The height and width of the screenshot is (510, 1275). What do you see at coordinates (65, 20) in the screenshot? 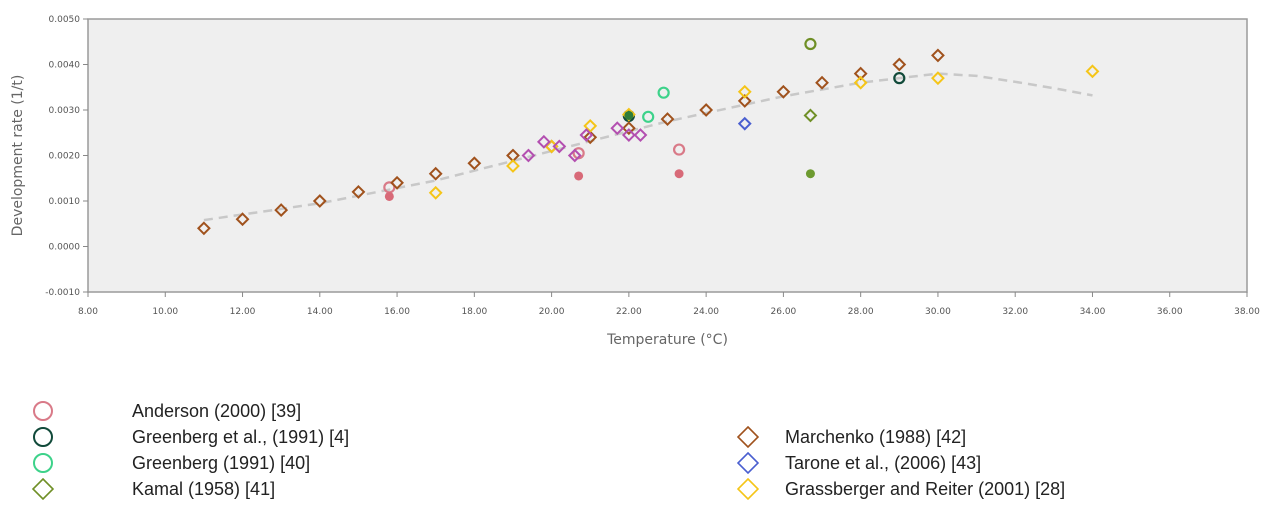
I see `y-tick-label: 0.0050` at bounding box center [65, 20].